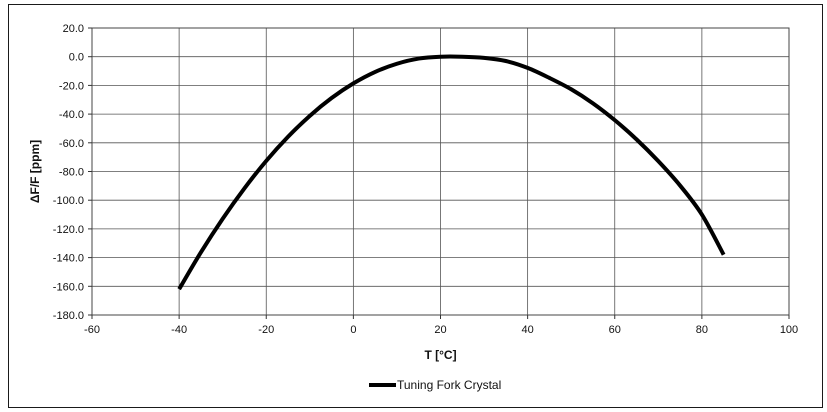 The image size is (827, 412). I want to click on y-axis-title: ΔF/F [ppm], so click(35, 171).